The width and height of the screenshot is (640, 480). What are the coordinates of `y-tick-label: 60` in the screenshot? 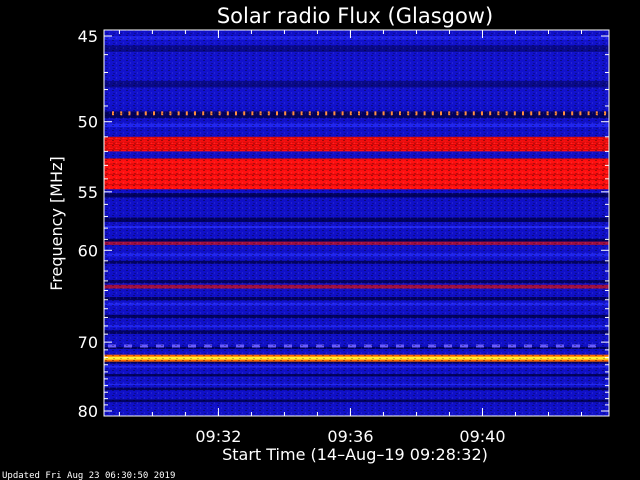 It's located at (88, 250).